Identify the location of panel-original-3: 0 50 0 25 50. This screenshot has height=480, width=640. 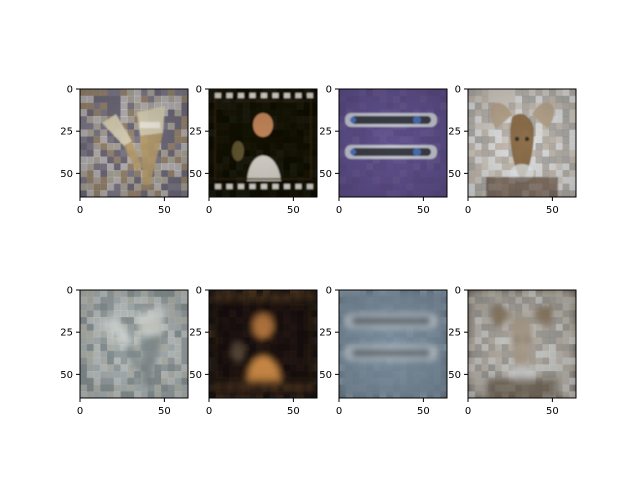
(383, 150).